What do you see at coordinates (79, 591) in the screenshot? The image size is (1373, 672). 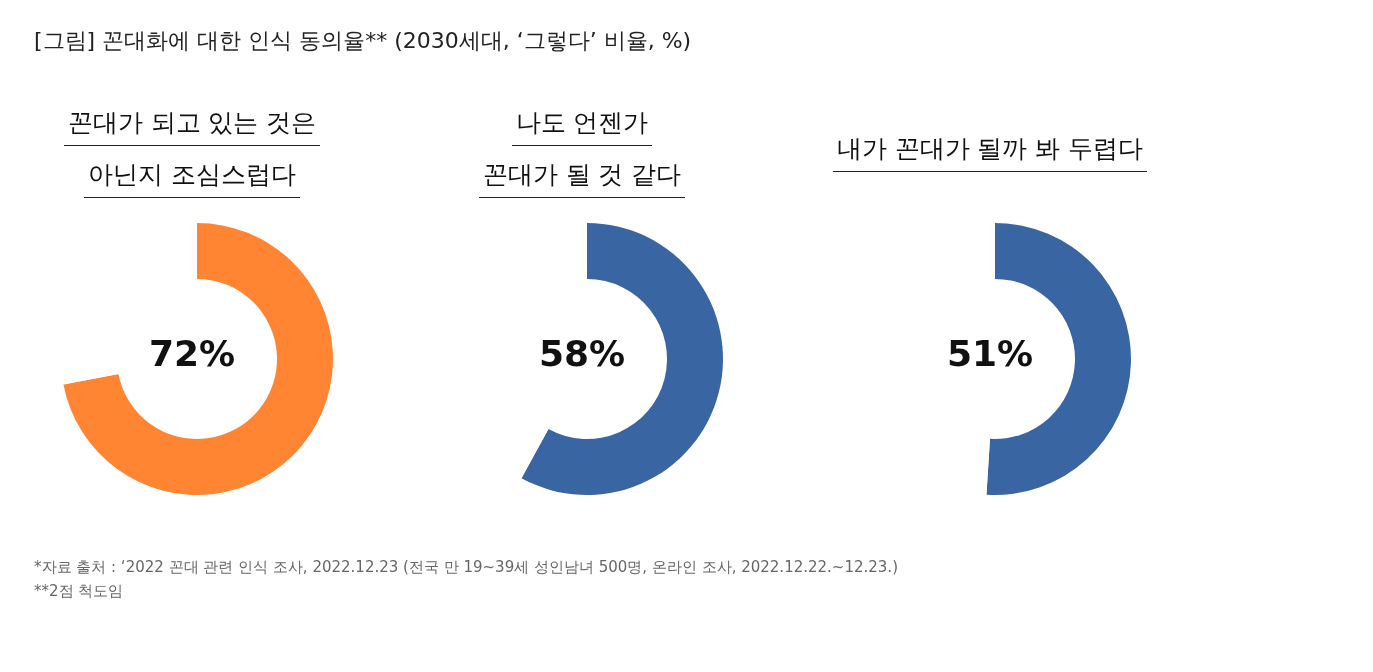 I see `text: **2점 척도임` at bounding box center [79, 591].